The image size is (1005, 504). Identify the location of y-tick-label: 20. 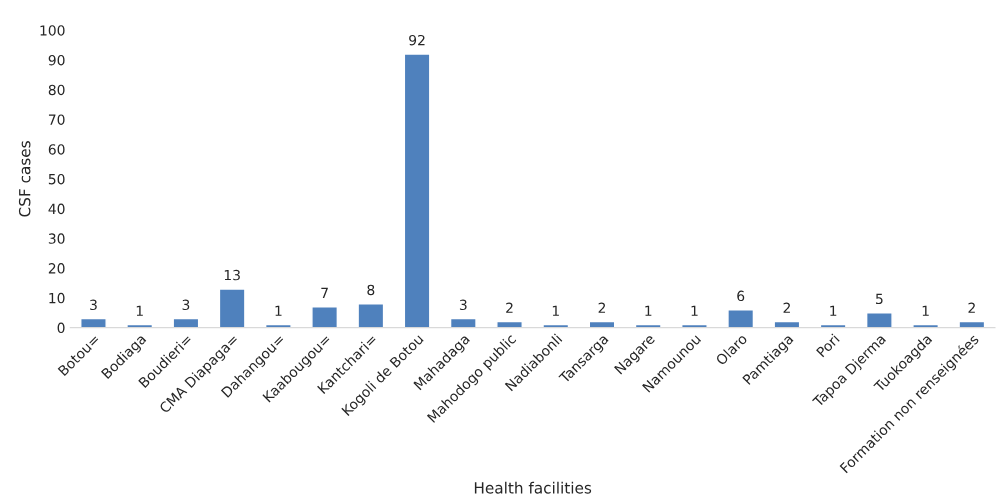
(56, 268).